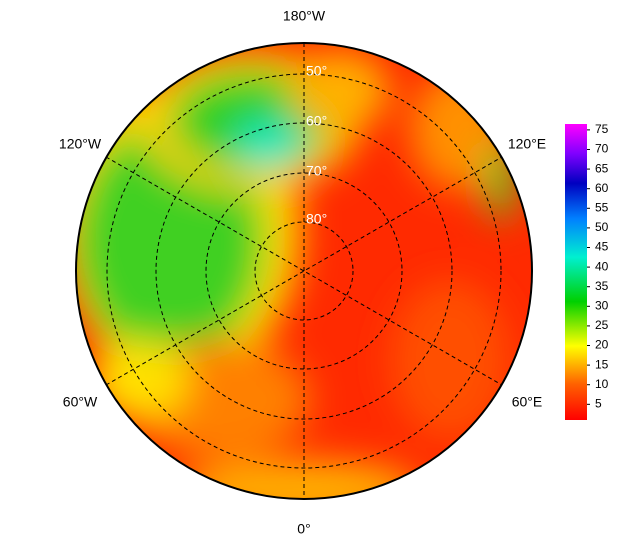  What do you see at coordinates (527, 402) in the screenshot?
I see `longitude-label: 60°E` at bounding box center [527, 402].